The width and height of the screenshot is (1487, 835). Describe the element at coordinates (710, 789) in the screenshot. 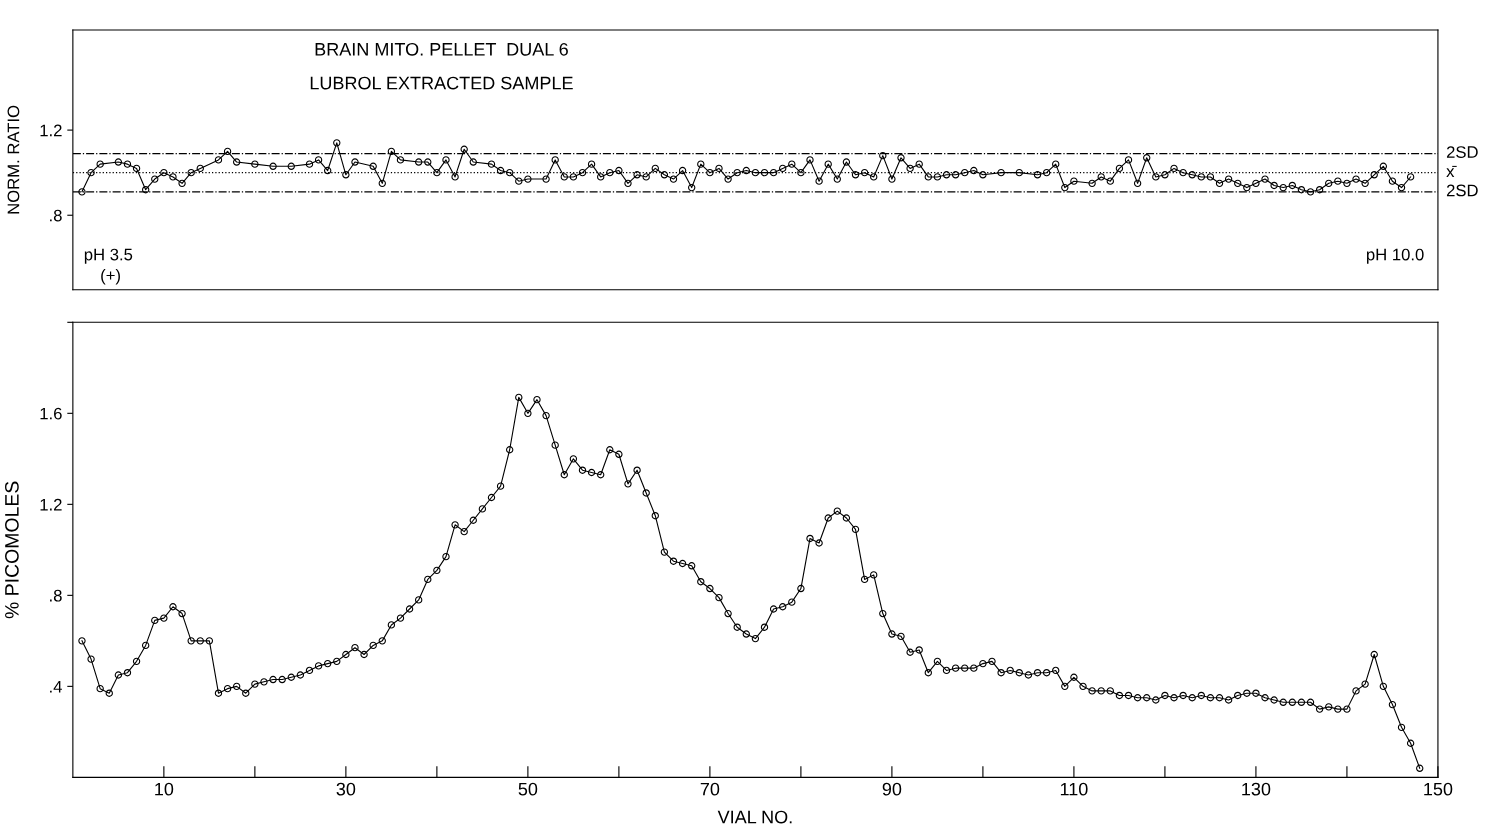

I see `x-tick-label: 70` at that location.